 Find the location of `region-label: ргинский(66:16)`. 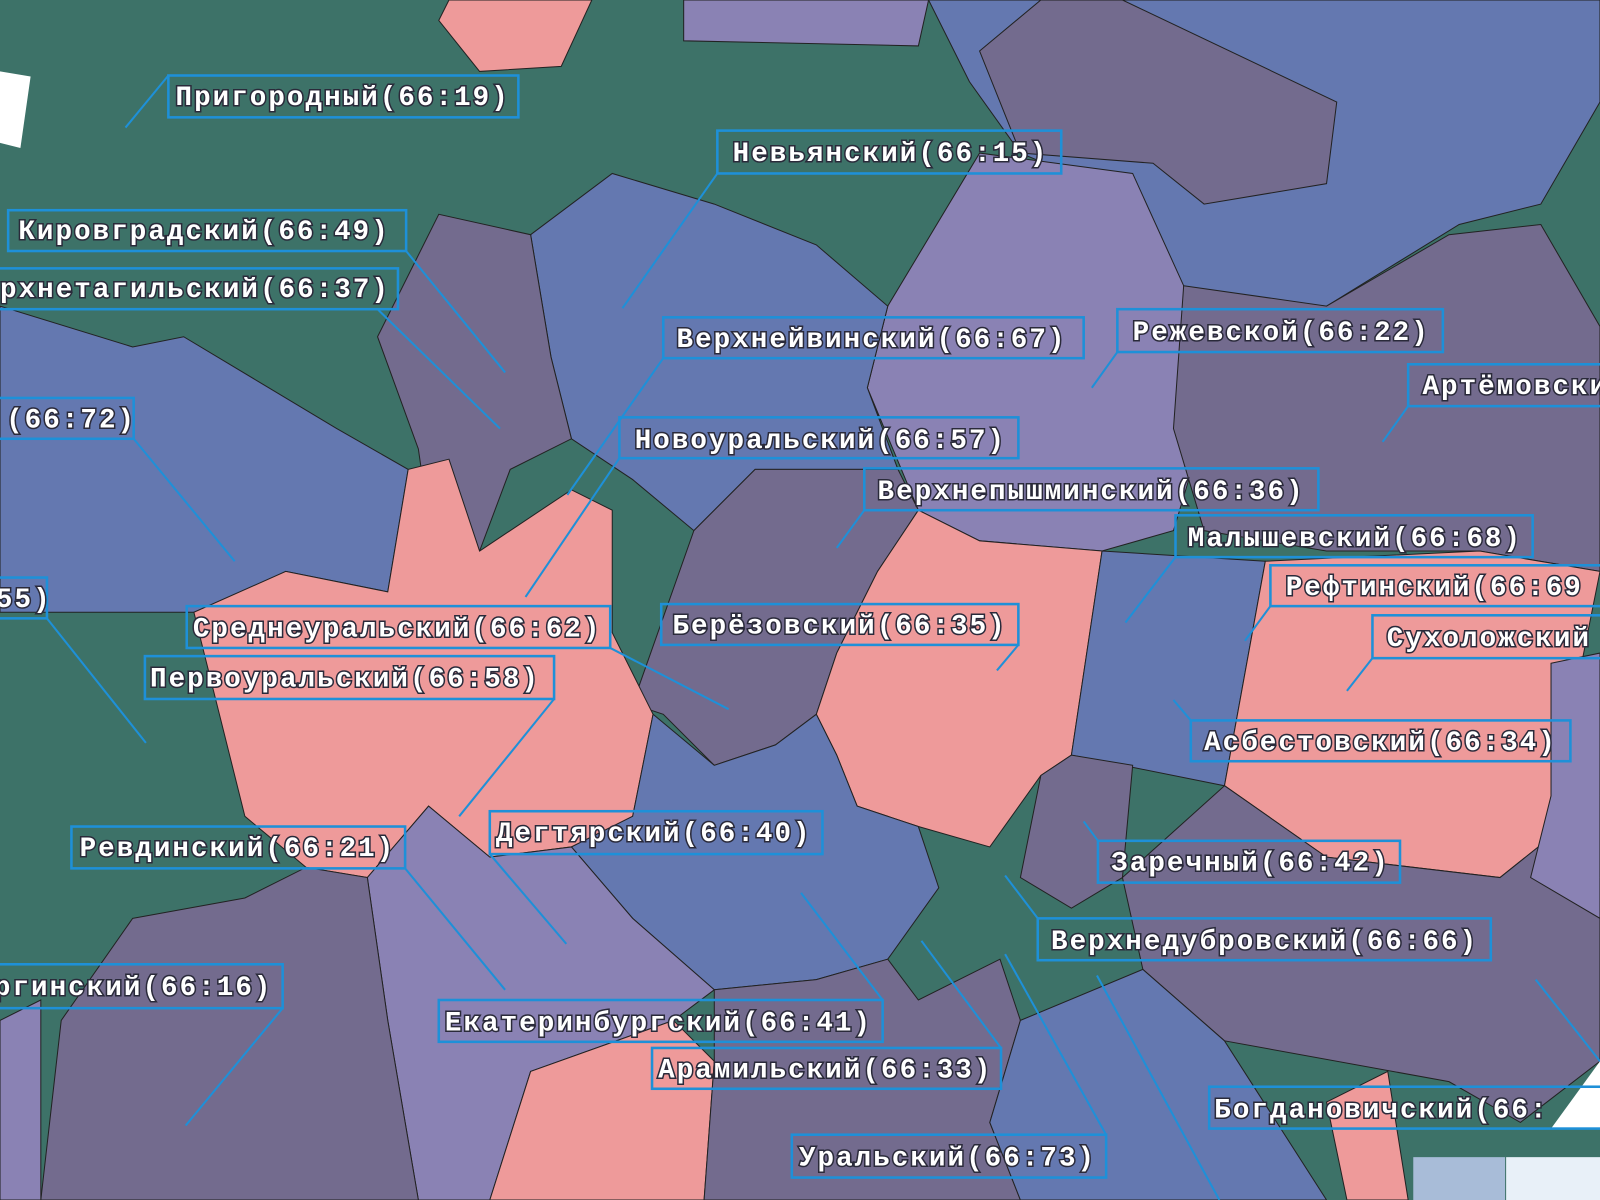

region-label: ргинский(66:16) is located at coordinates (136, 988).